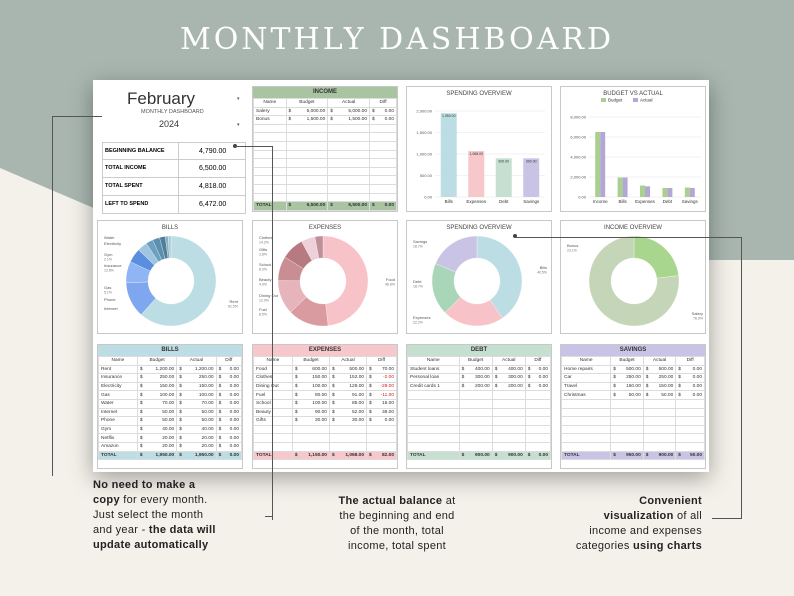 This screenshot has width=794, height=596. What do you see at coordinates (381, 395) in the screenshot?
I see `cell-amount: $ -11.00` at bounding box center [381, 395].